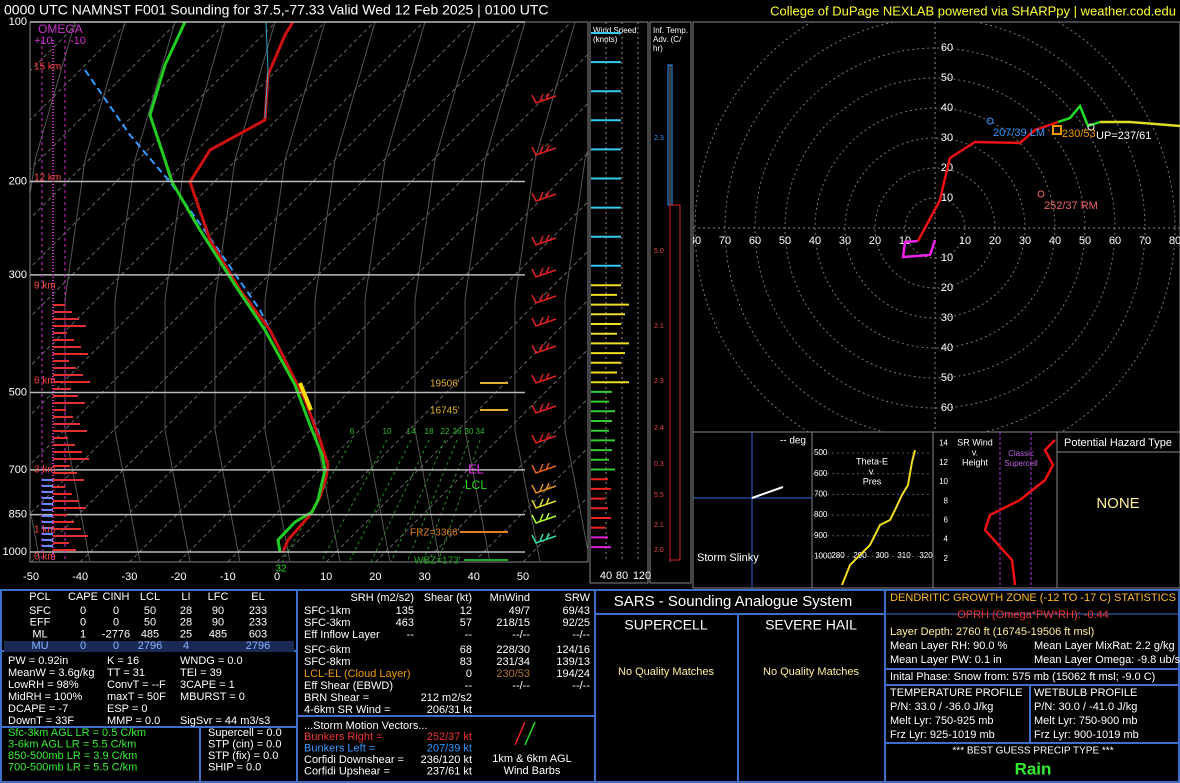 This screenshot has width=1180, height=783. Describe the element at coordinates (258, 646) in the screenshot. I see `table-cell: 2796` at that location.